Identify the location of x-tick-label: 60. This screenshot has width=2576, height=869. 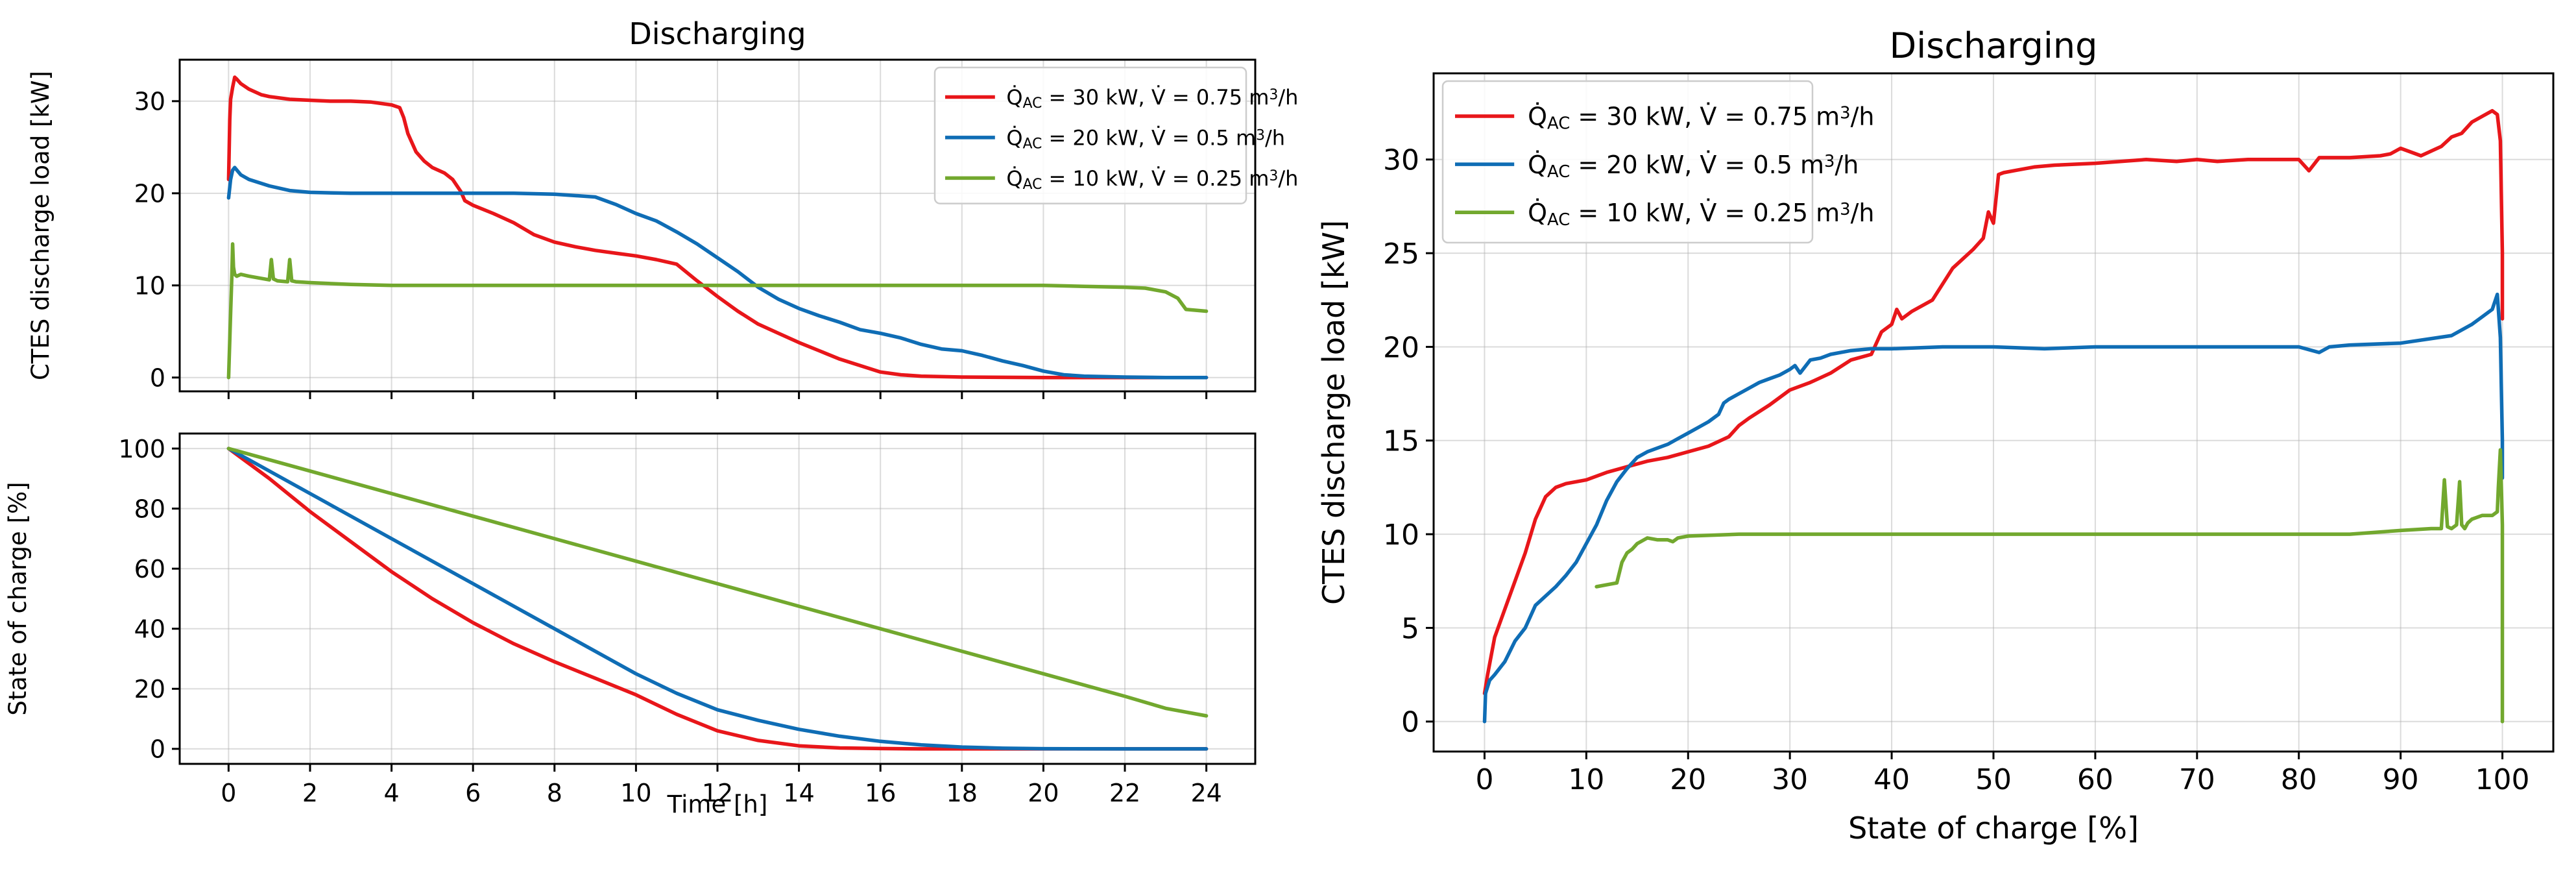
(2095, 779).